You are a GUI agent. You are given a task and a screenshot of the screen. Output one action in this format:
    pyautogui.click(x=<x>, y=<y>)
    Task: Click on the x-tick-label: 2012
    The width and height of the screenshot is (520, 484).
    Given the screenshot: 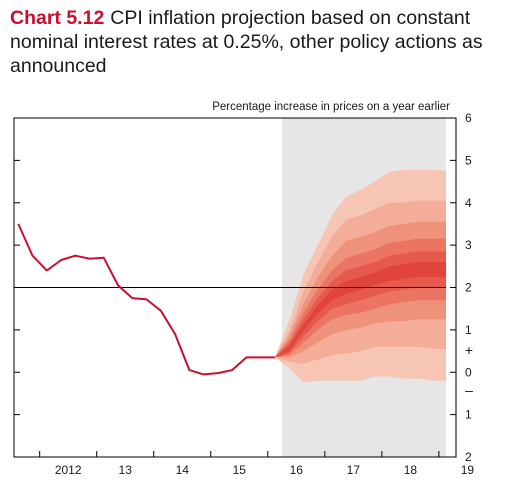 What is the action you would take?
    pyautogui.click(x=68, y=470)
    